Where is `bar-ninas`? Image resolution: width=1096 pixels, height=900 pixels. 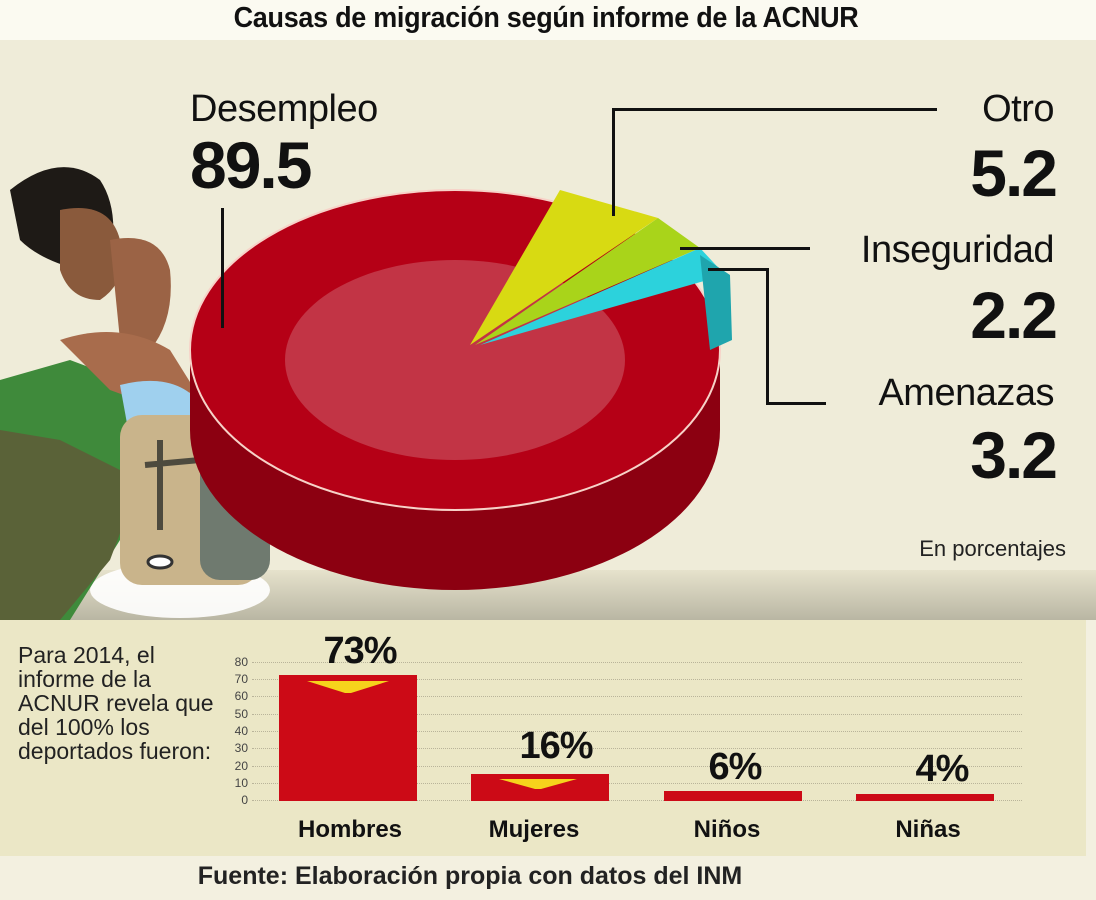
bar-ninas is located at coordinates (925, 797).